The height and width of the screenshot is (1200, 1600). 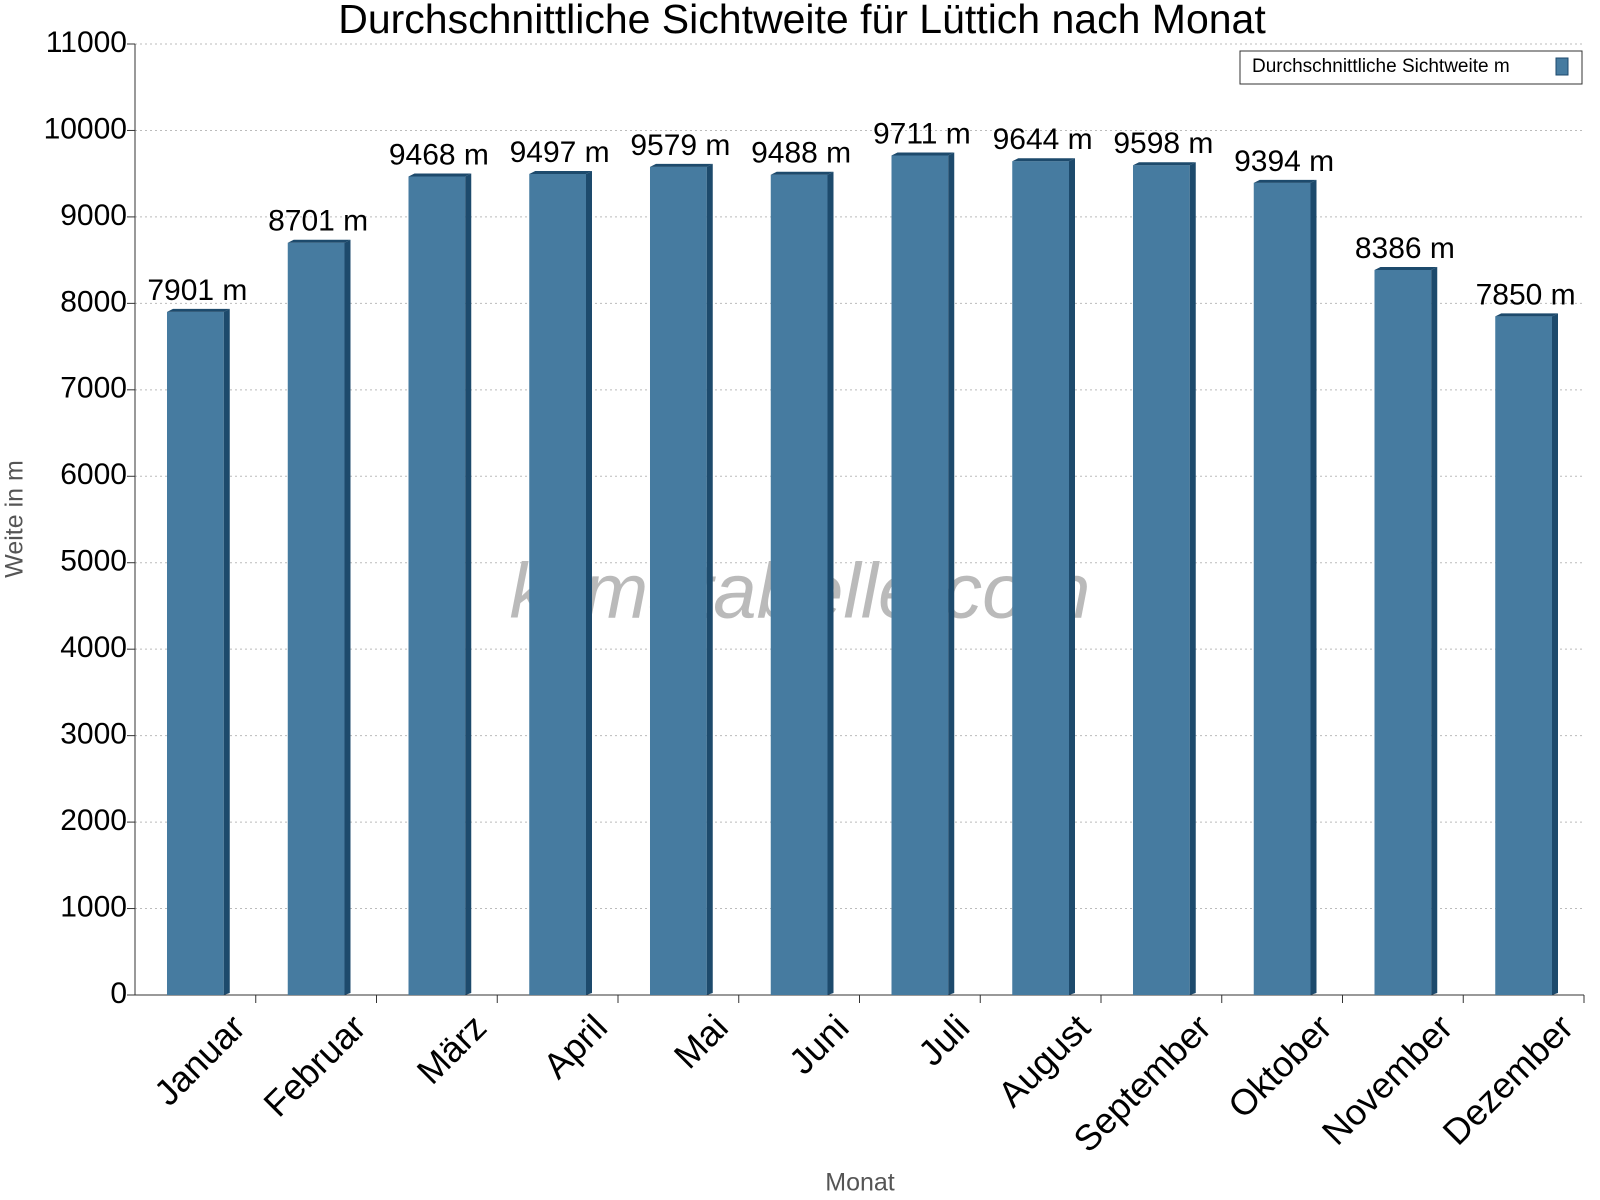 What do you see at coordinates (819, 1044) in the screenshot?
I see `x-tick-label: Juni` at bounding box center [819, 1044].